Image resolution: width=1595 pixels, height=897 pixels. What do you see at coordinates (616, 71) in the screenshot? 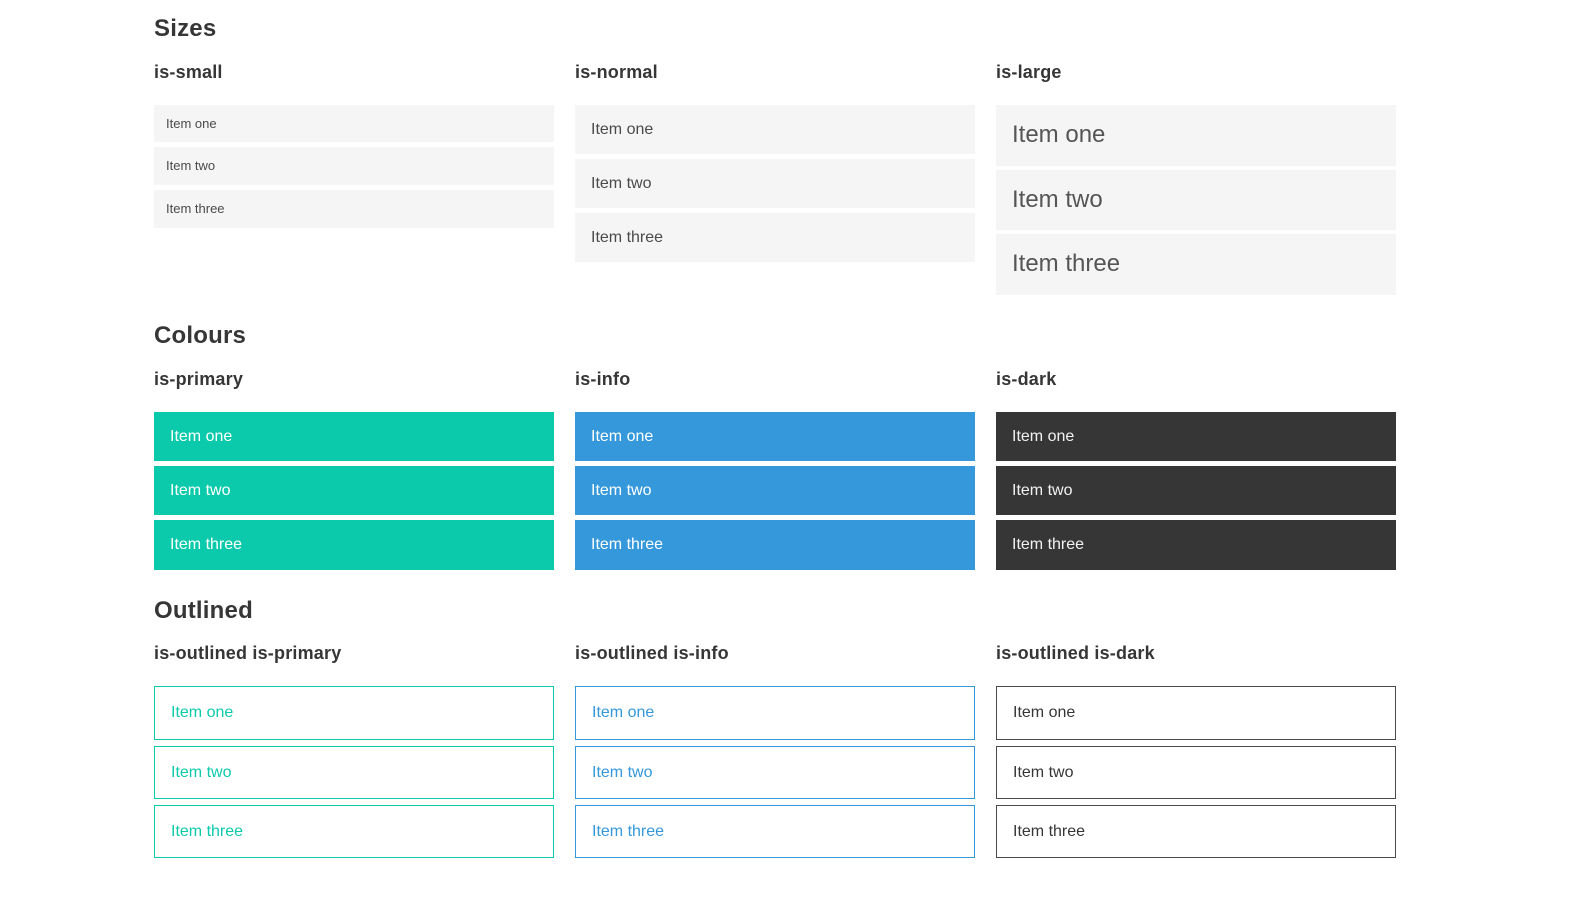
I see `group-label: is-normal` at bounding box center [616, 71].